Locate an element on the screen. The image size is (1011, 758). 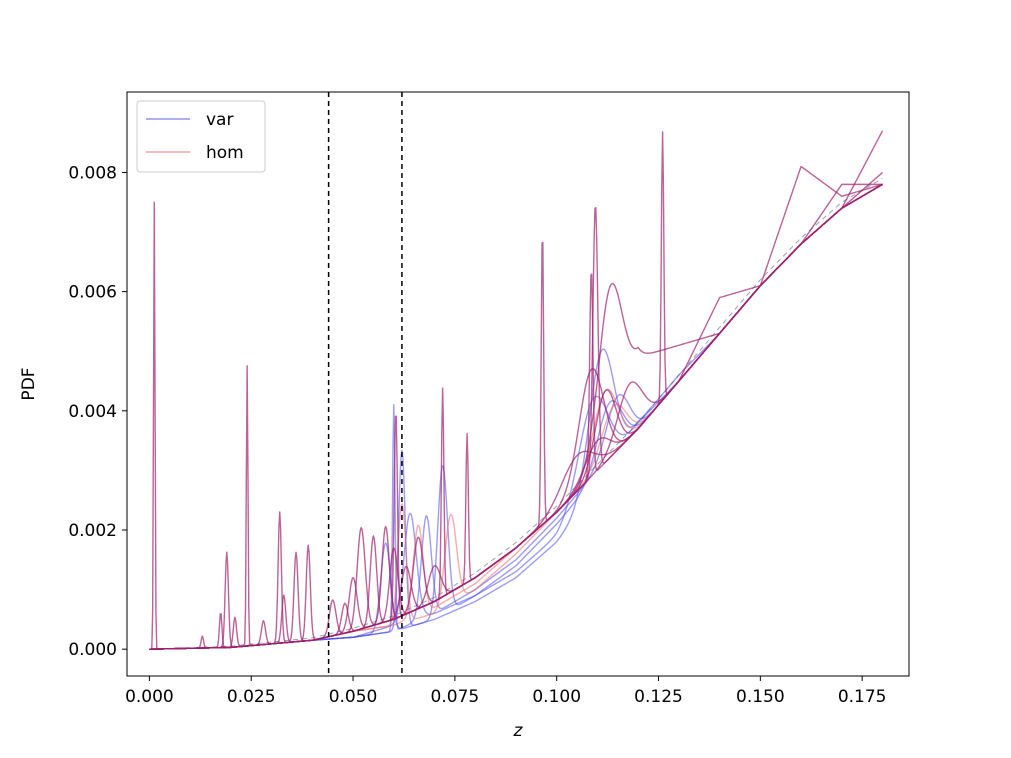
y-axis-label: PDF is located at coordinates (29, 383).